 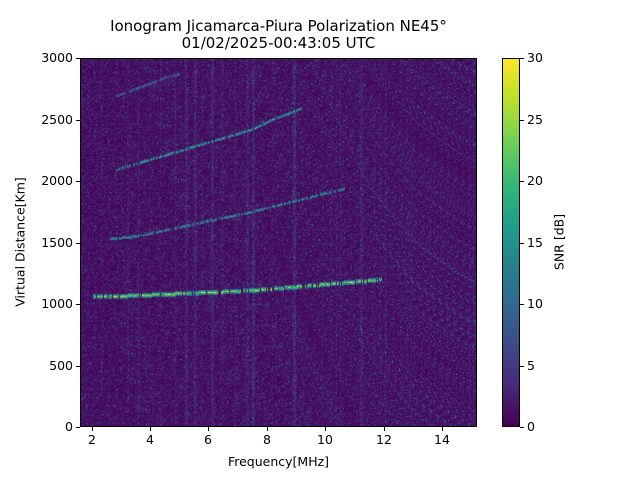 I want to click on x-tick-label: 6, so click(x=208, y=439).